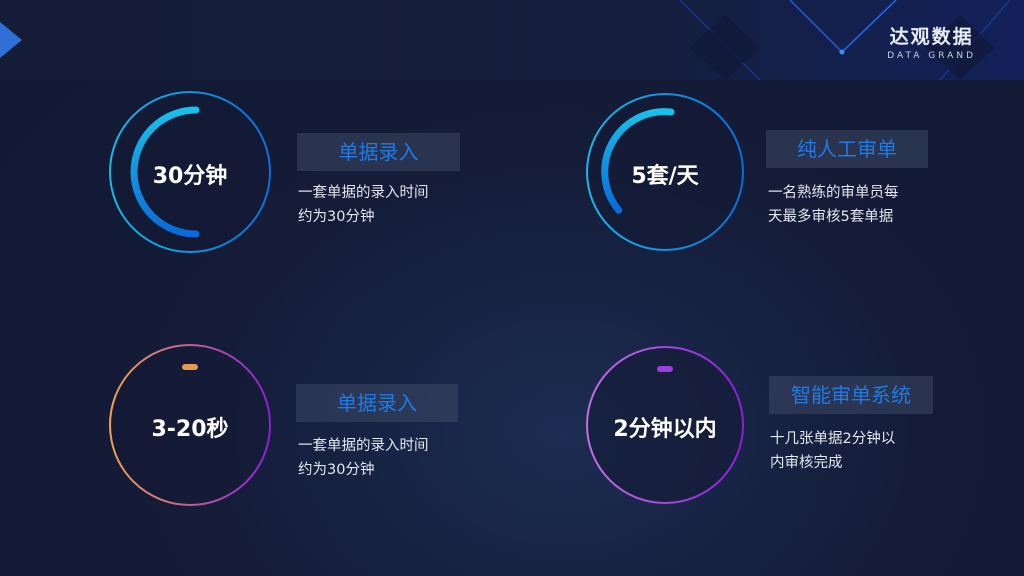  Describe the element at coordinates (665, 176) in the screenshot. I see `metric-value: 5套/天` at that location.